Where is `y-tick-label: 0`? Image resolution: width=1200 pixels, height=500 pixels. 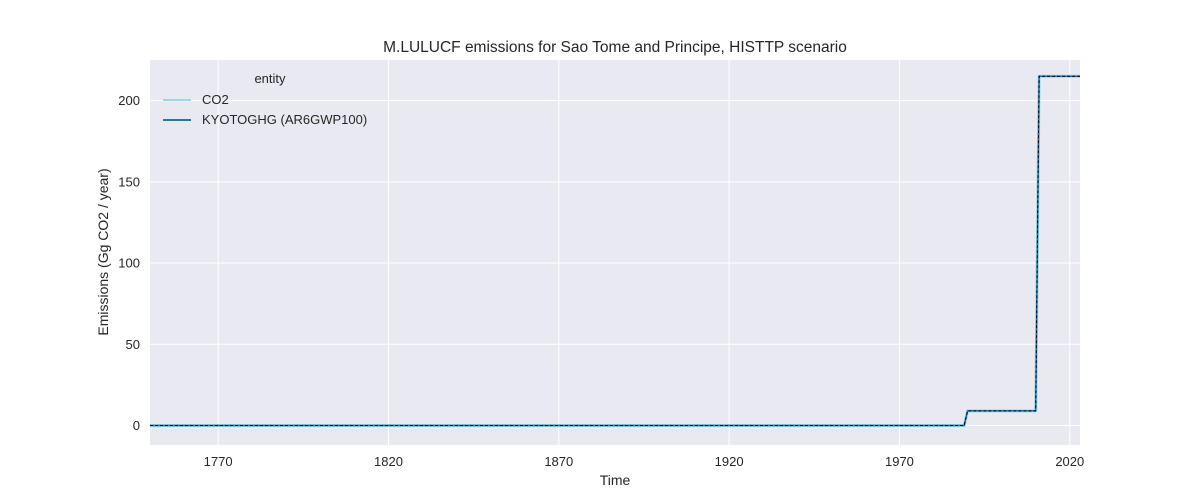 y-tick-label: 0 is located at coordinates (136, 425).